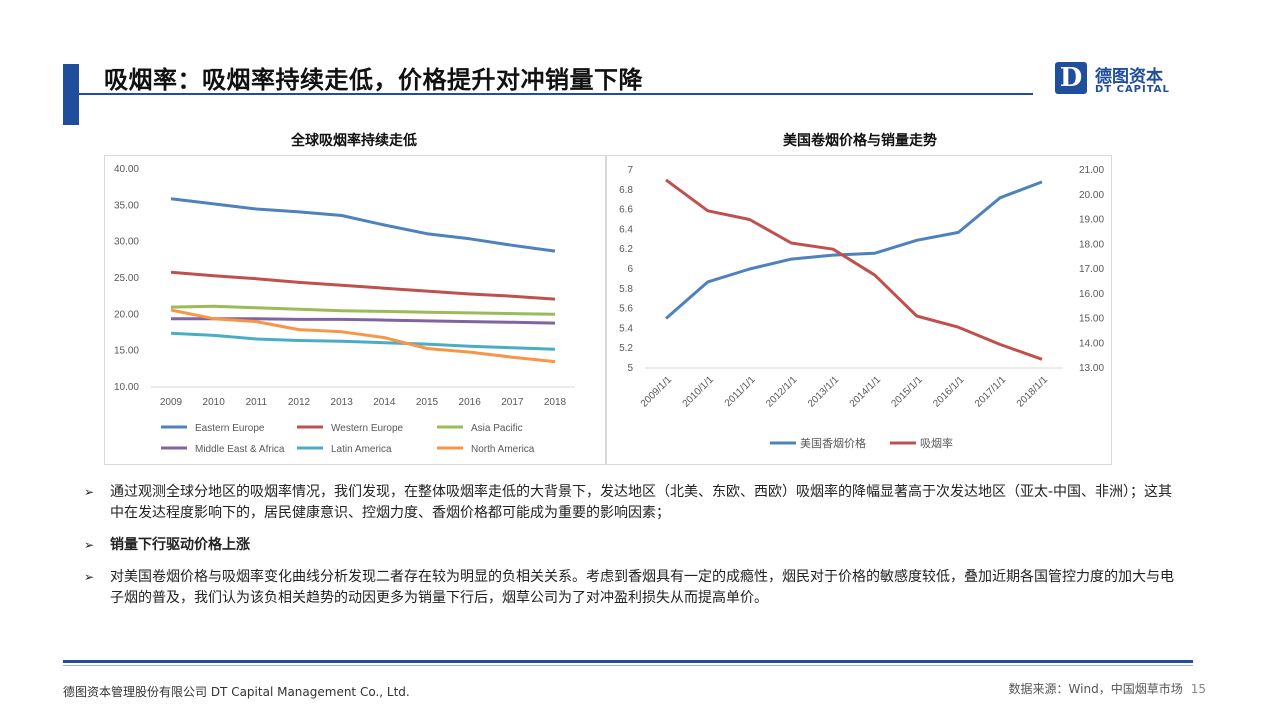 The image size is (1280, 720). Describe the element at coordinates (634, 545) in the screenshot. I see `bullet-item: ➢ 销量下行驱动价格上涨` at that location.